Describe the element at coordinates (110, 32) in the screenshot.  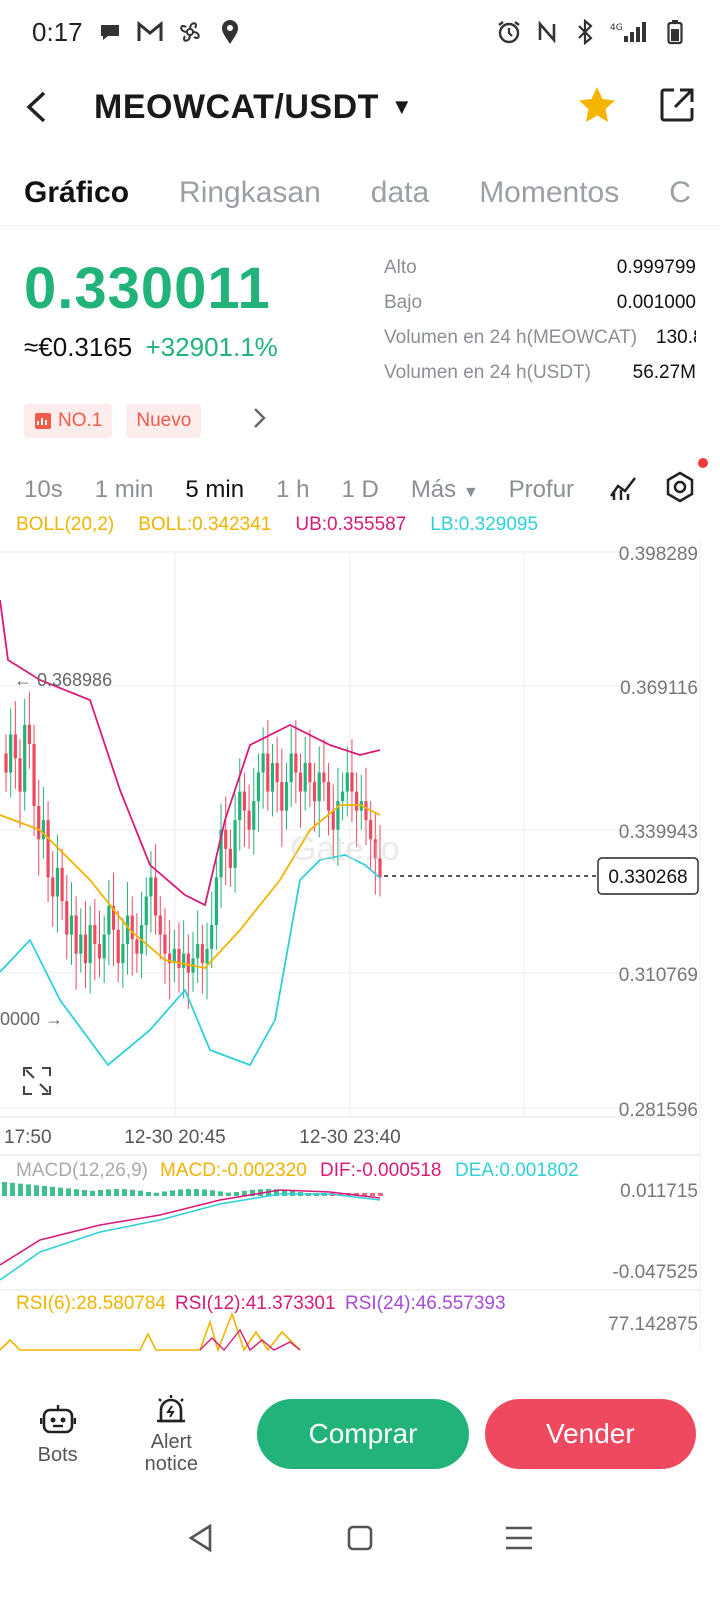
I see `chat-bubble-icon` at that location.